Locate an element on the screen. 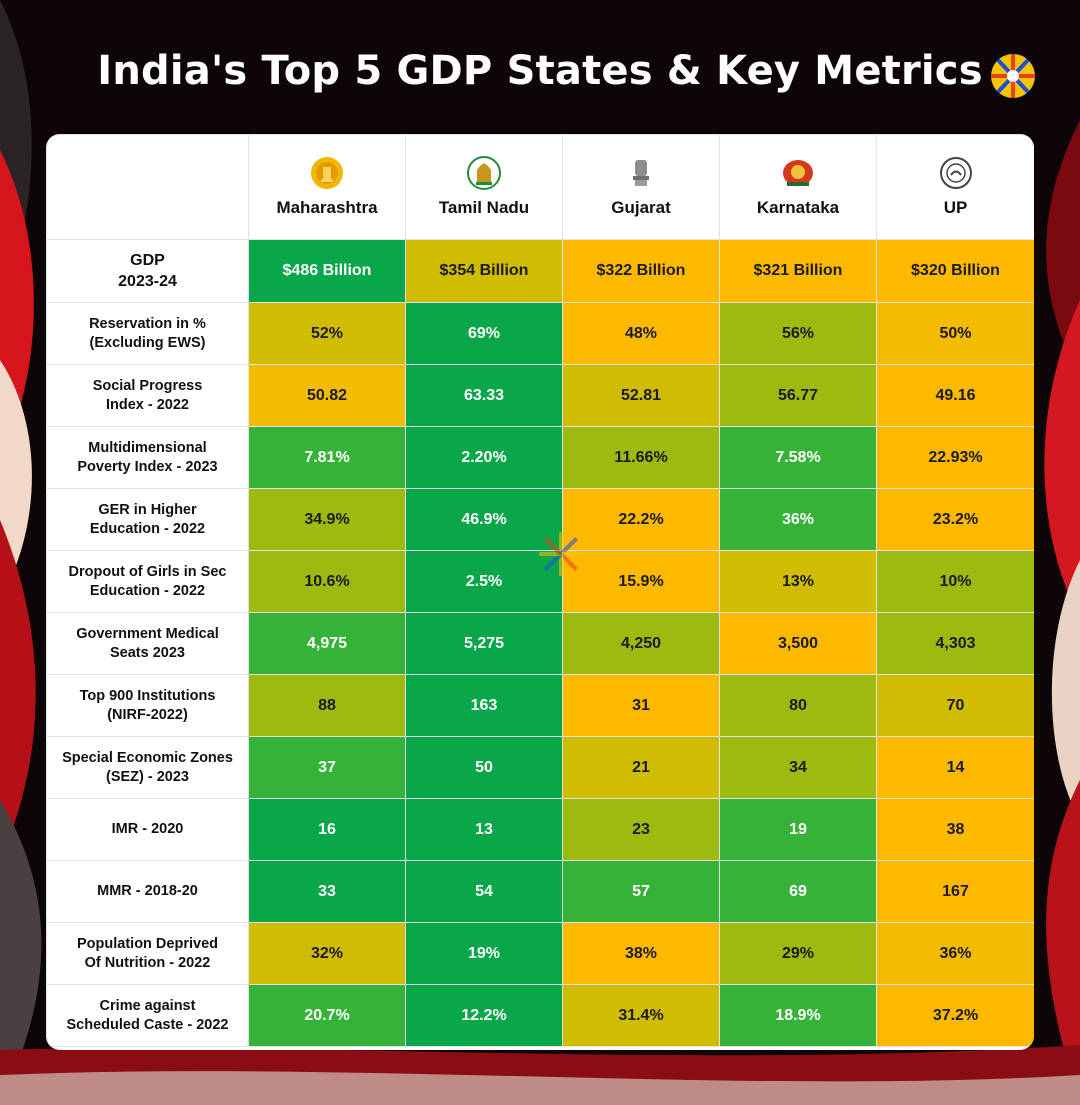 This screenshot has height=1105, width=1080. metric-value-cell: 69 is located at coordinates (798, 891).